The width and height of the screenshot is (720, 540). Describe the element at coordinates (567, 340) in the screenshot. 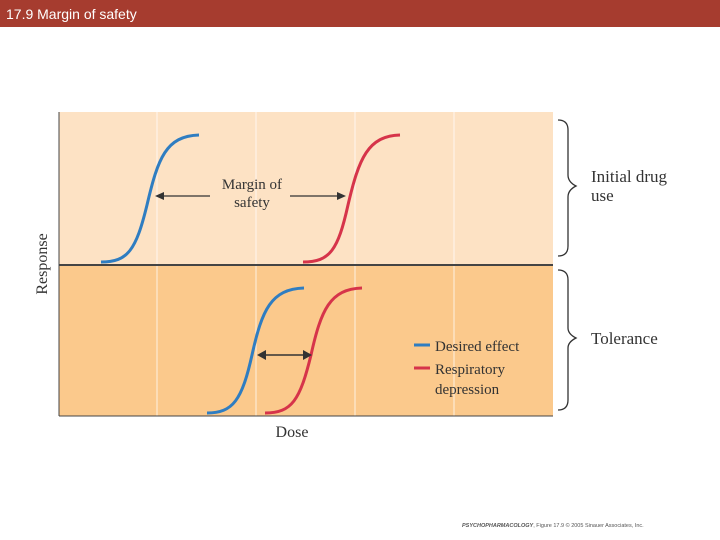

I see `bracket-tolerance` at that location.